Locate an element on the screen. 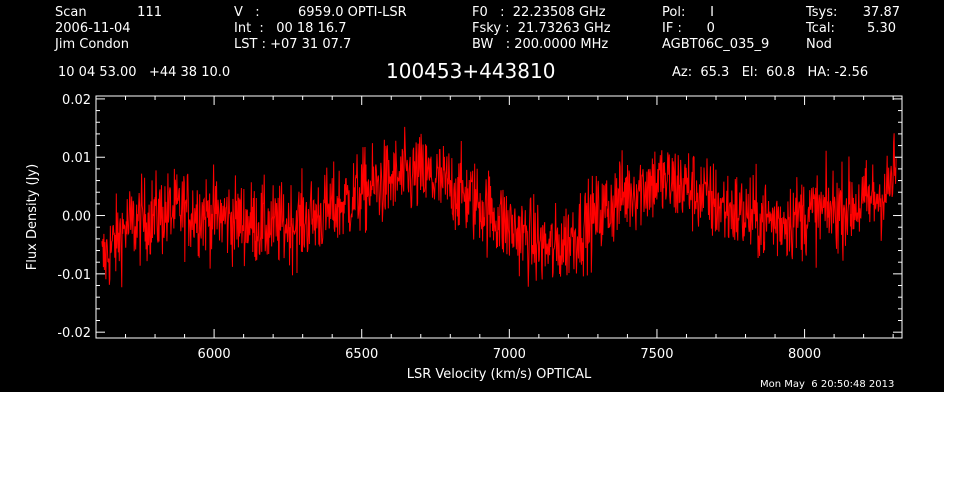 The width and height of the screenshot is (962, 490). tsys-label: Tsys: is located at coordinates (822, 12).